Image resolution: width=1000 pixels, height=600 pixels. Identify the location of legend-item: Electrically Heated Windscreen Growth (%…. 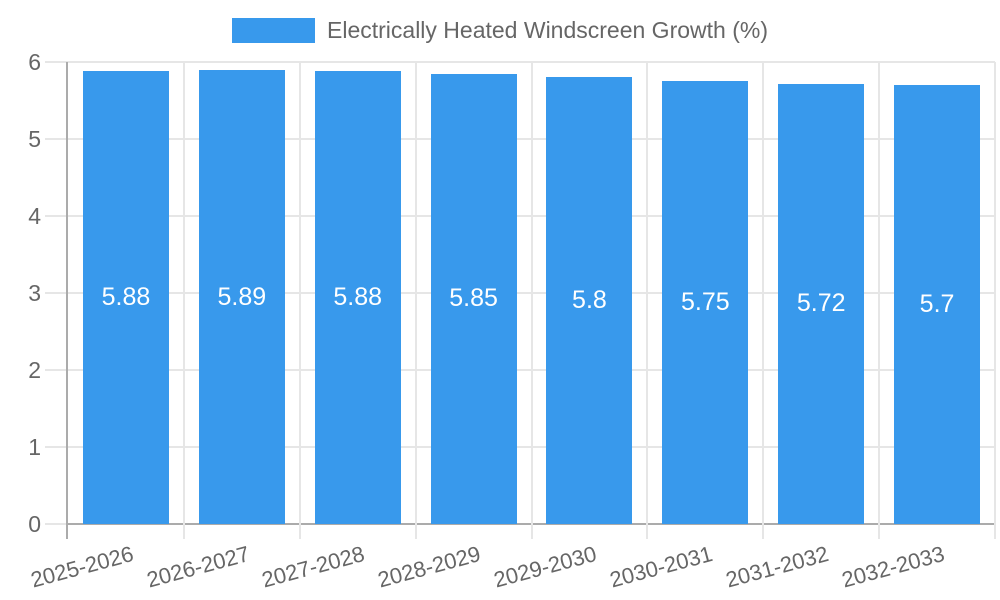
(500, 30).